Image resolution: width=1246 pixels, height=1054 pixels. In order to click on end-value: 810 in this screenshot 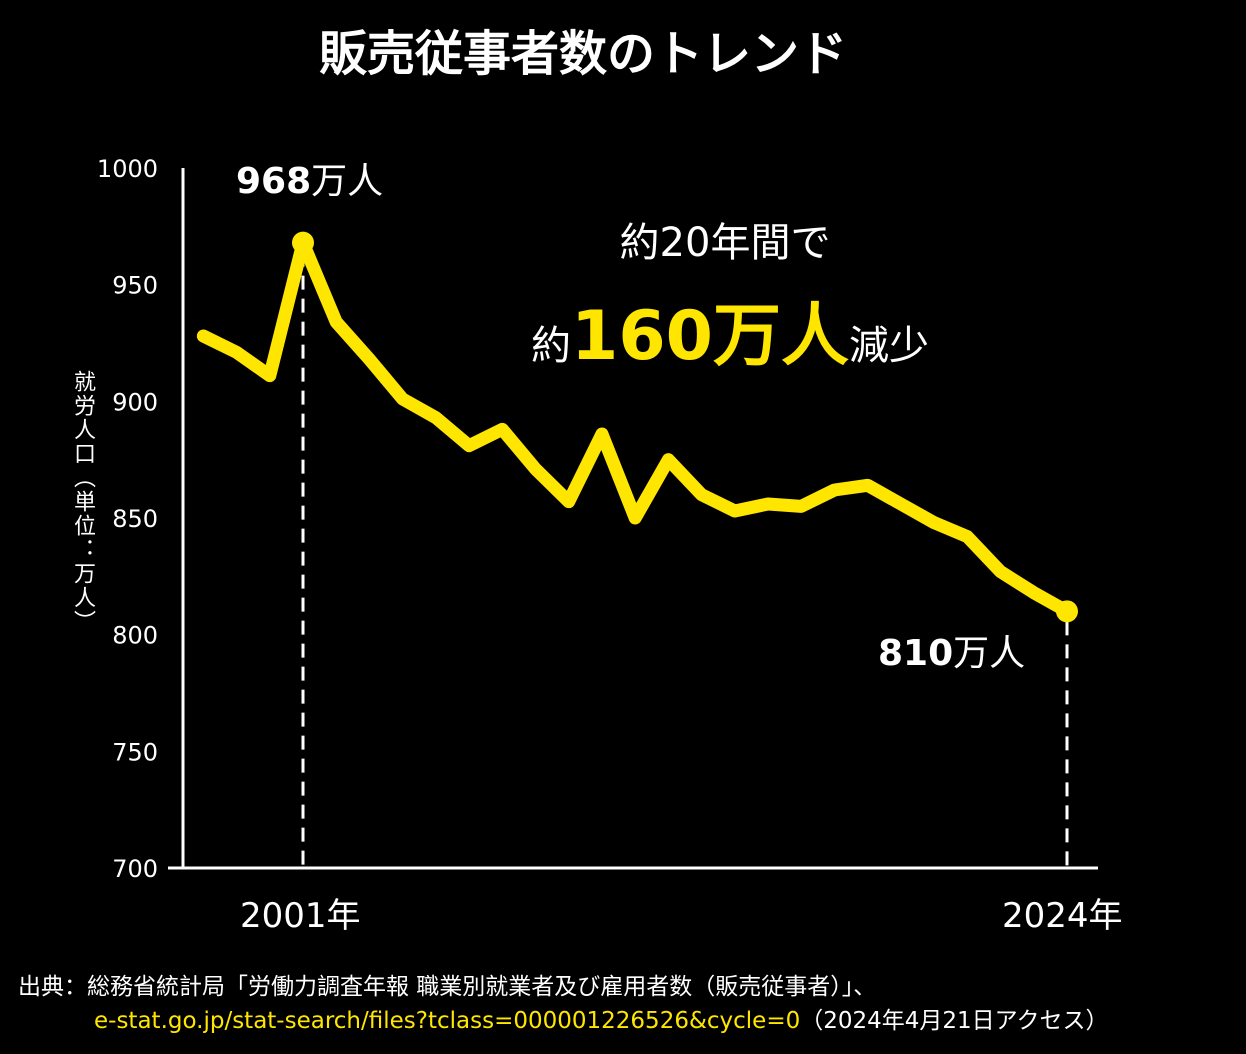, I will do `click(916, 653)`.